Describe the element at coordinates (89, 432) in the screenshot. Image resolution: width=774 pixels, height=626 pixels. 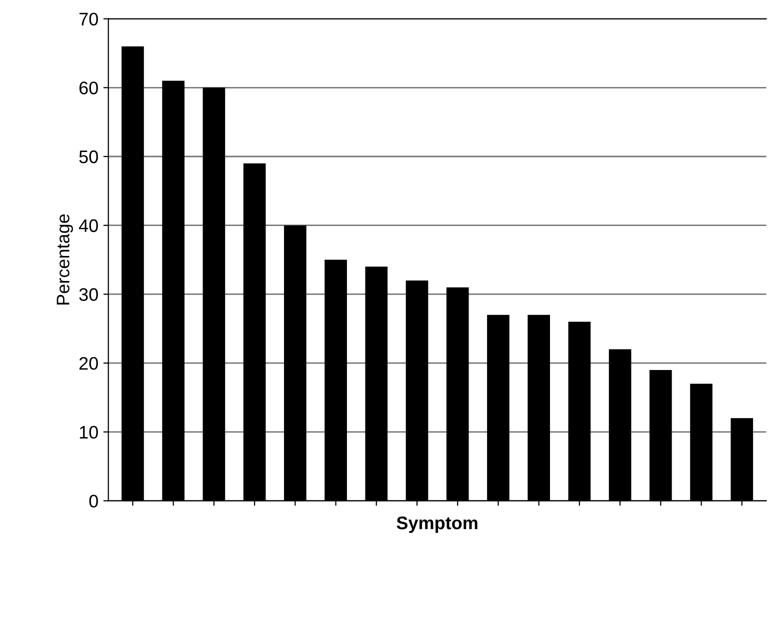
I see `y-tick-label: 10` at that location.